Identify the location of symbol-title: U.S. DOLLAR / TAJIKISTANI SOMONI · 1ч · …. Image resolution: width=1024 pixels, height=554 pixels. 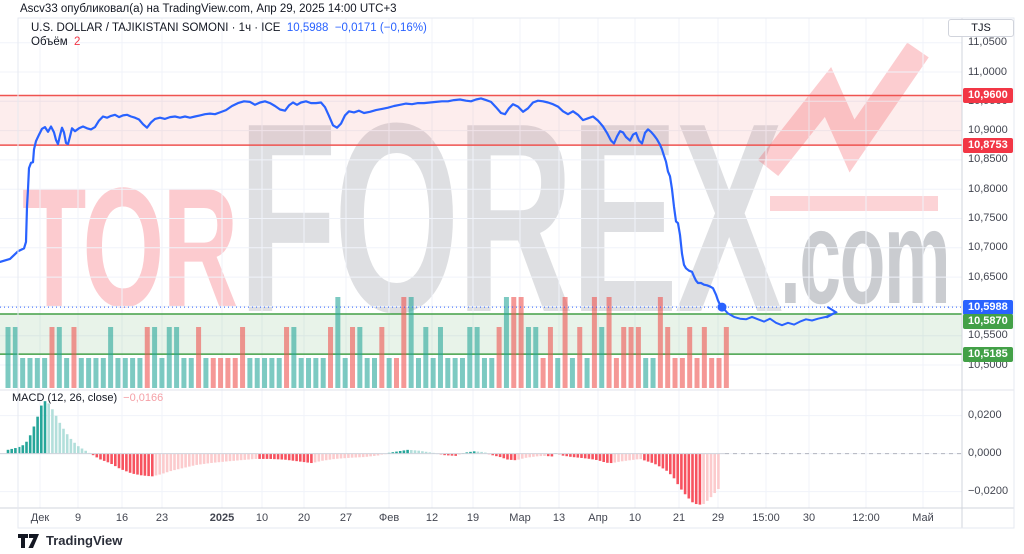
(156, 28).